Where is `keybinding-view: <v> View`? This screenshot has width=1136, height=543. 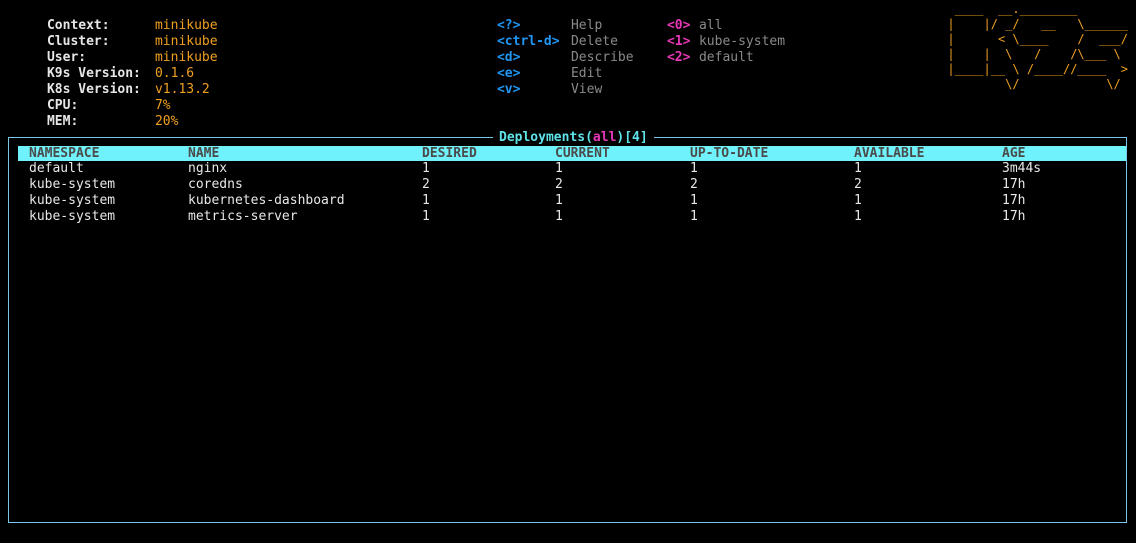 keybinding-view: <v> View is located at coordinates (535, 81).